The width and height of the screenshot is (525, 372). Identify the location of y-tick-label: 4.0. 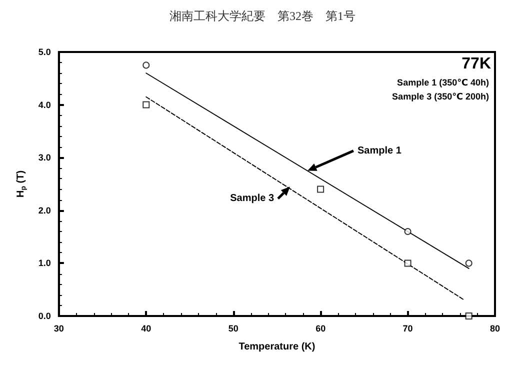
(44, 105).